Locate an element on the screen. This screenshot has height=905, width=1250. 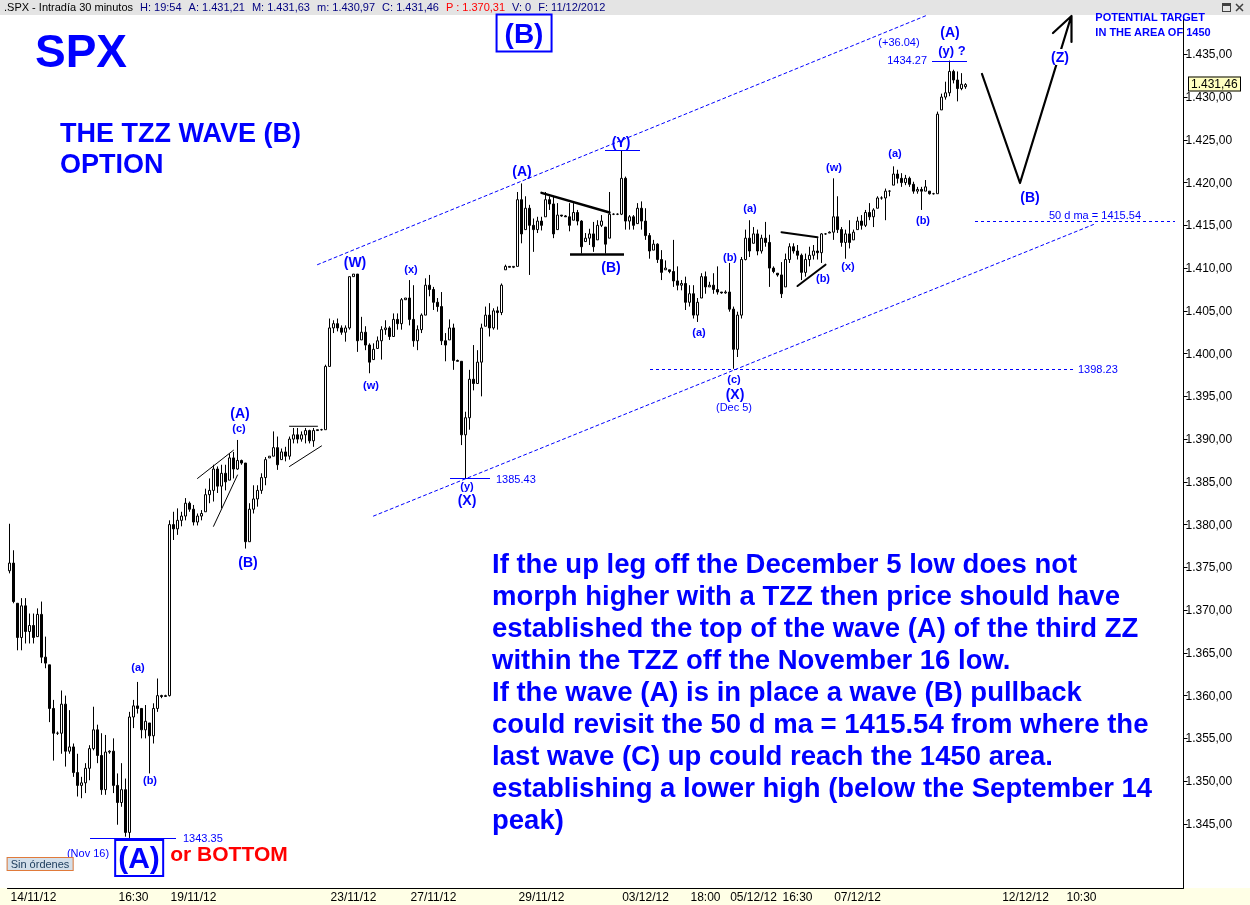
x-tick-label: 07/12/12 is located at coordinates (858, 897).